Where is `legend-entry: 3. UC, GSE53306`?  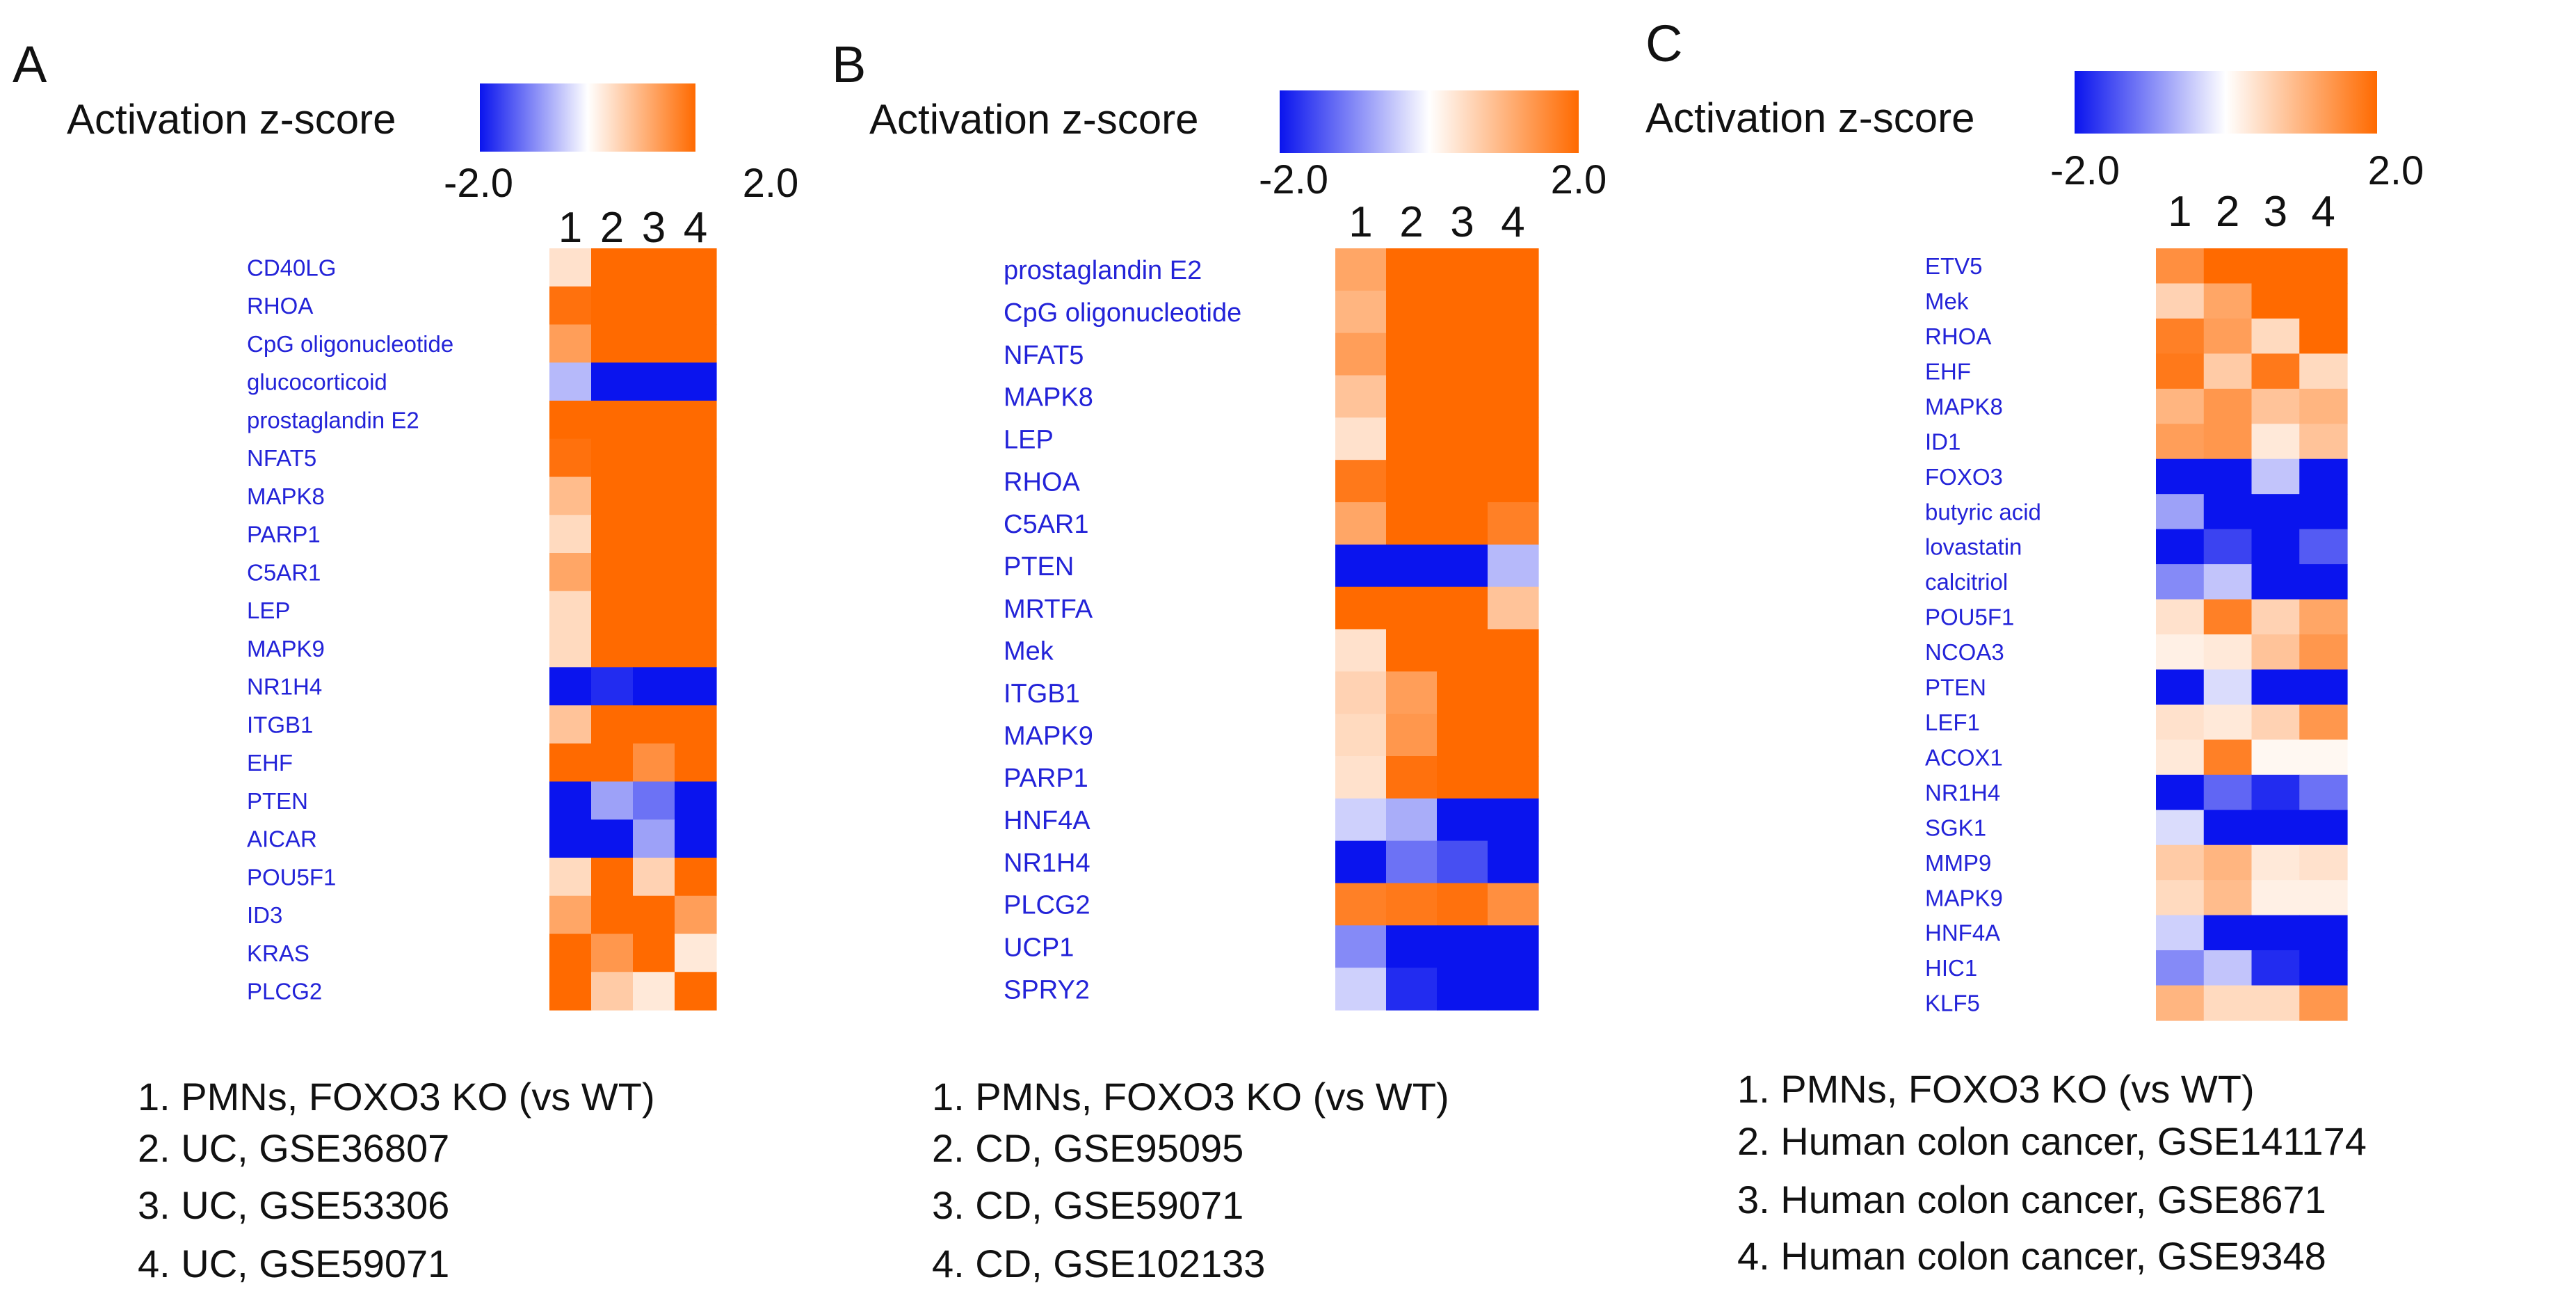
legend-entry: 3. UC, GSE53306 is located at coordinates (293, 1205).